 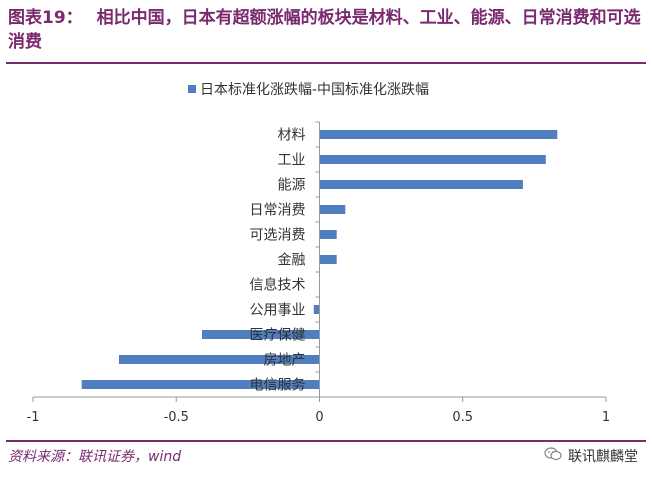 I want to click on category-label: 房地产, so click(x=285, y=361).